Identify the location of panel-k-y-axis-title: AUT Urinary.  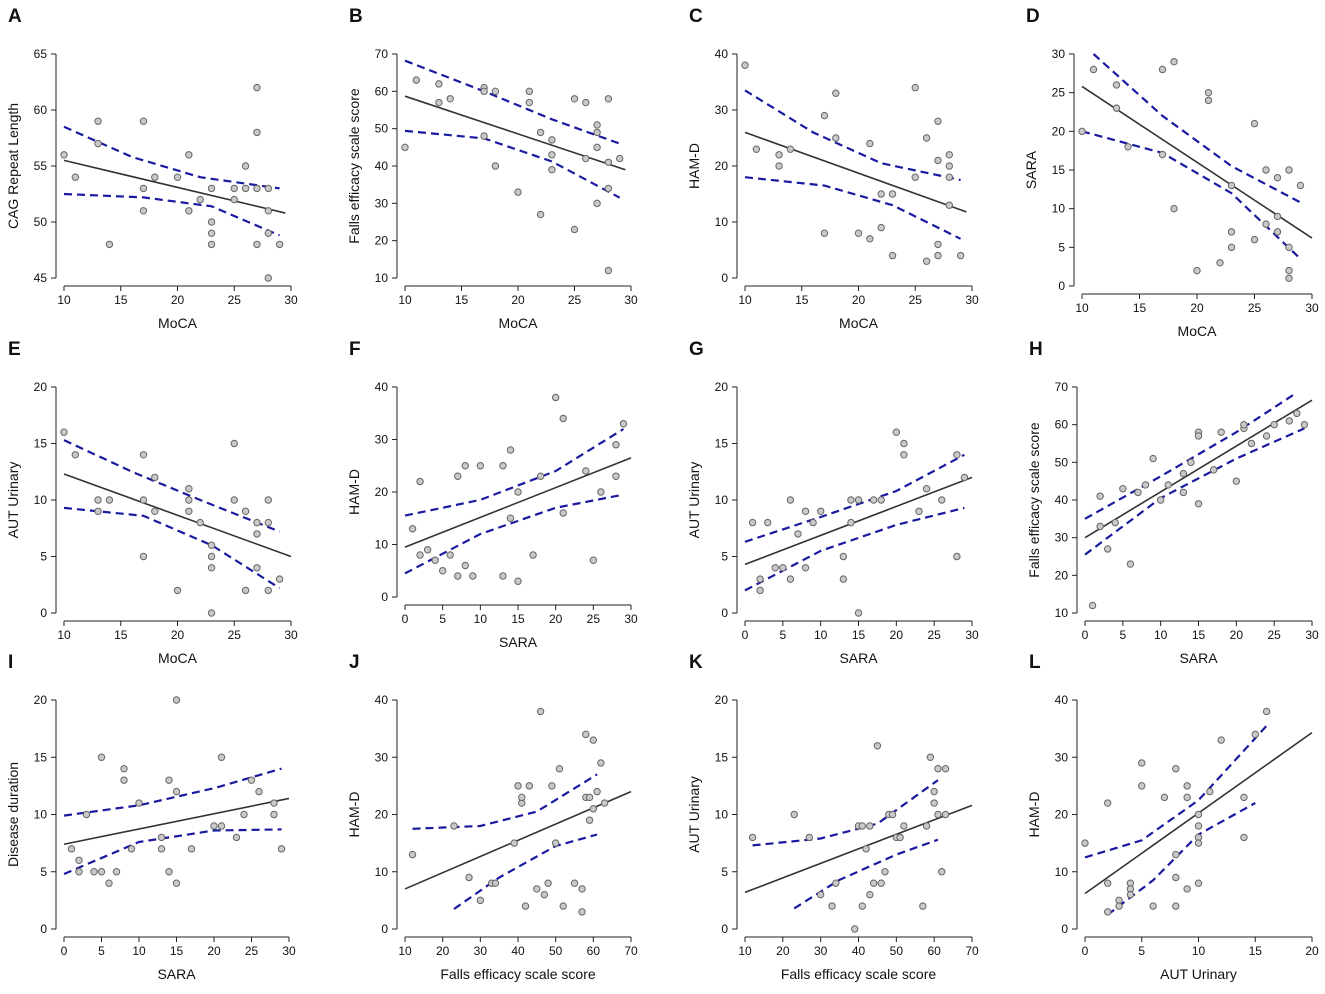
(694, 814).